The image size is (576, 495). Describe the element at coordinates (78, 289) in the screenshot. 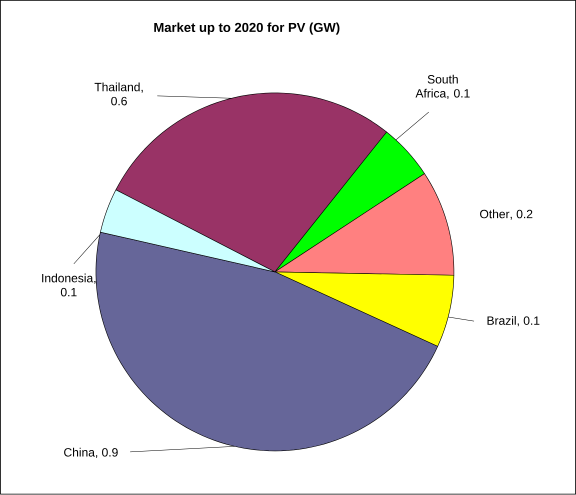

I see `text: , 0.1` at that location.